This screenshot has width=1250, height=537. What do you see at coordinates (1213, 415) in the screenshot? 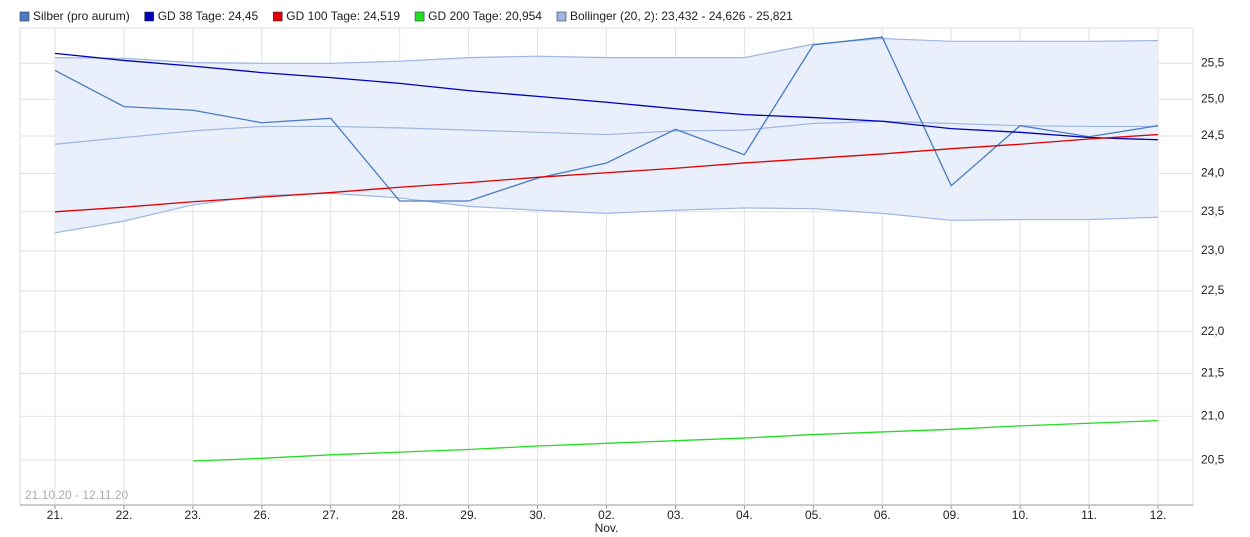
I see `y-tick-label: 21,0` at bounding box center [1213, 415].